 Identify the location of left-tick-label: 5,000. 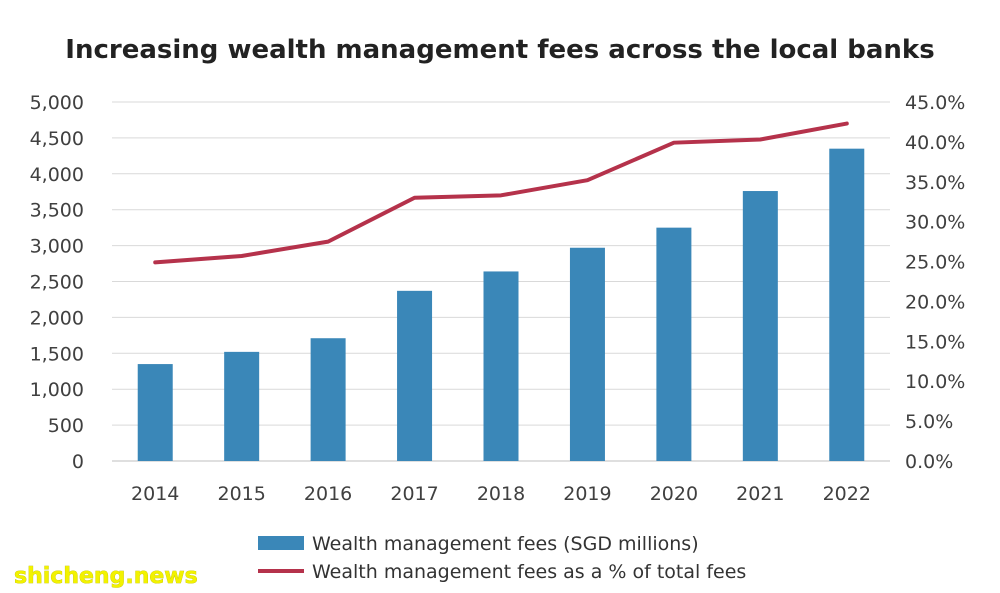
(57, 103).